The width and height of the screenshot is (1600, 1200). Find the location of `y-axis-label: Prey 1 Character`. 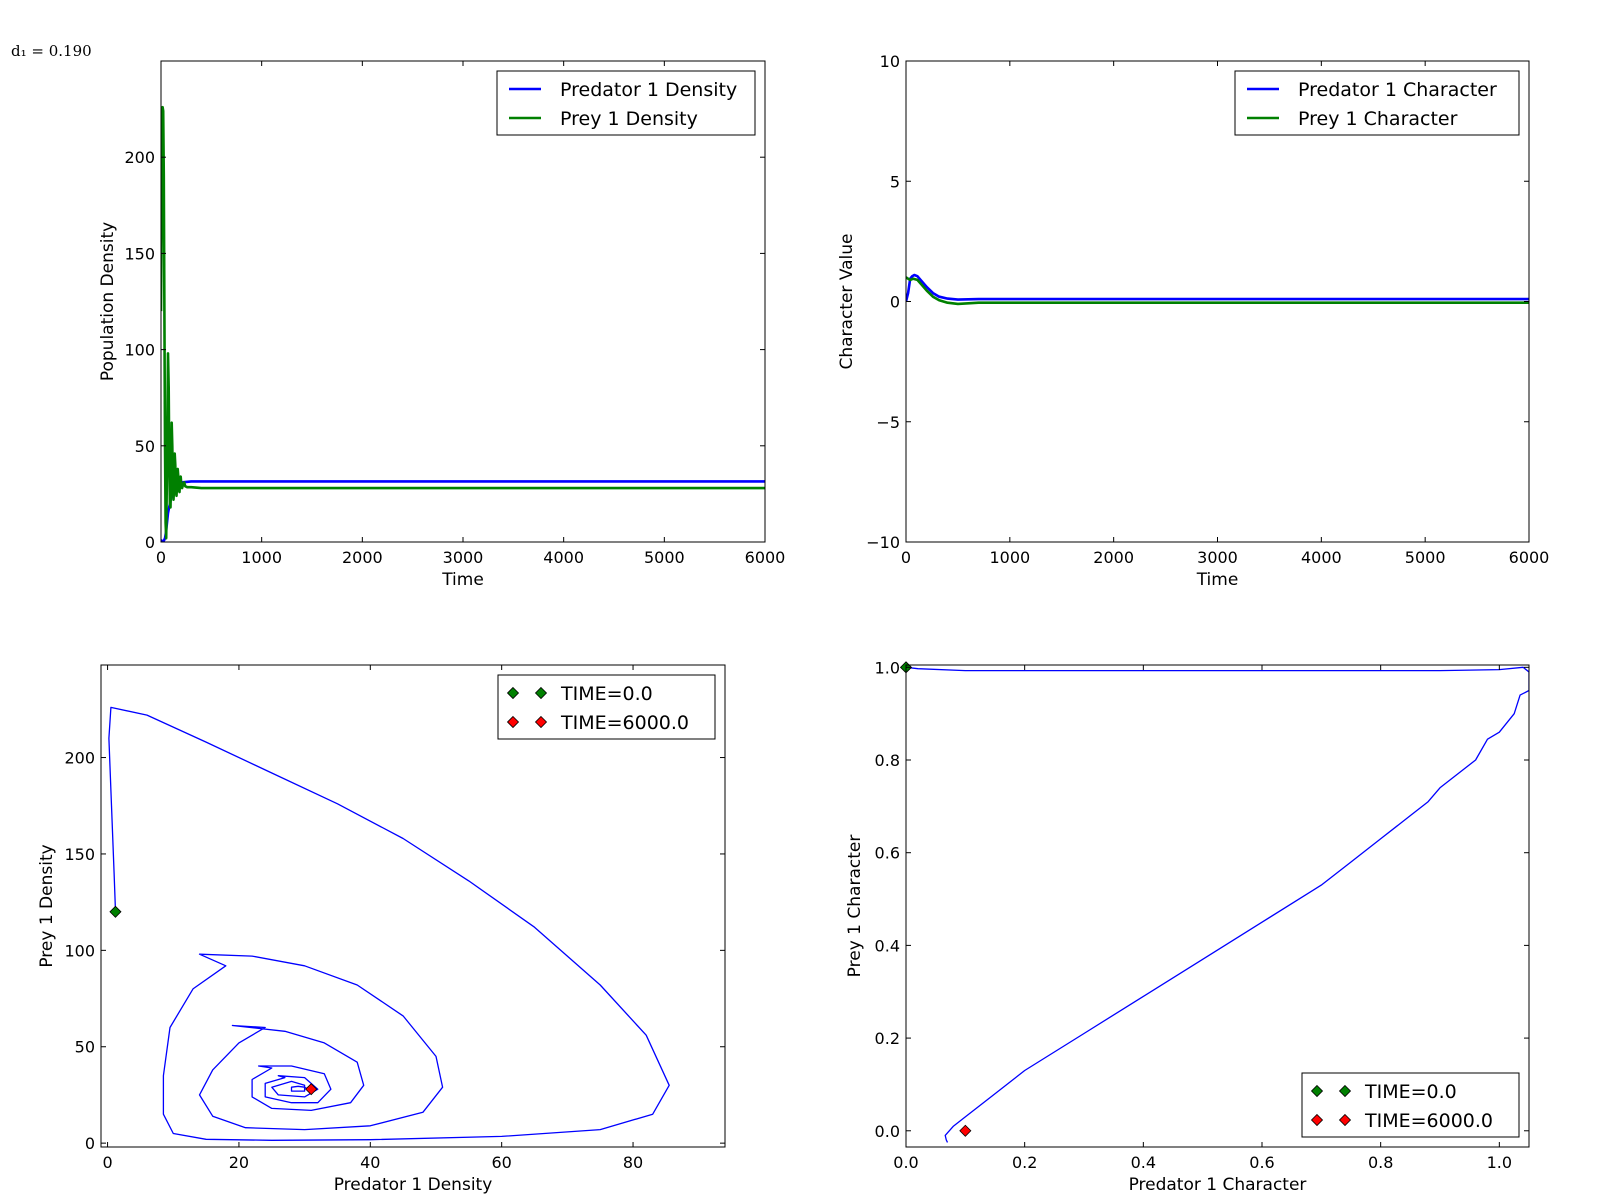

y-axis-label: Prey 1 Character is located at coordinates (855, 906).